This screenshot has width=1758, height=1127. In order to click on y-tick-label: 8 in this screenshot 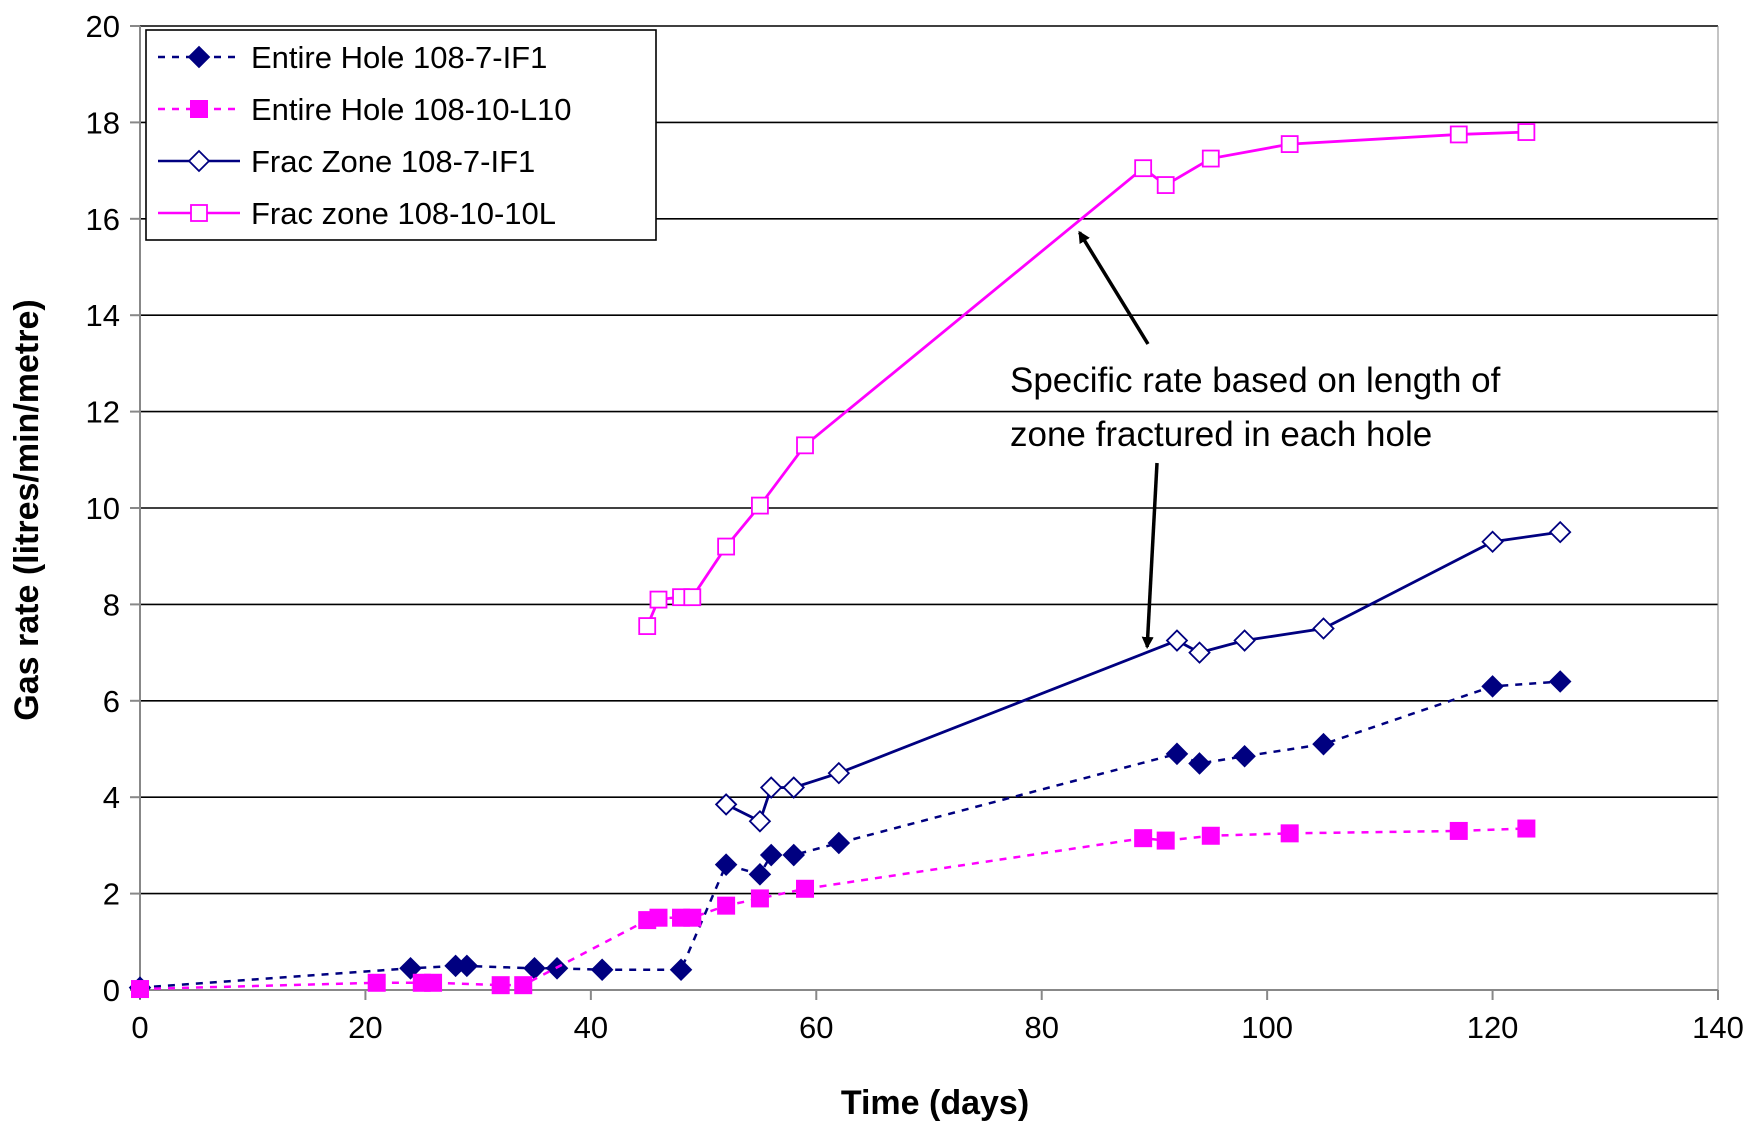, I will do `click(111, 604)`.